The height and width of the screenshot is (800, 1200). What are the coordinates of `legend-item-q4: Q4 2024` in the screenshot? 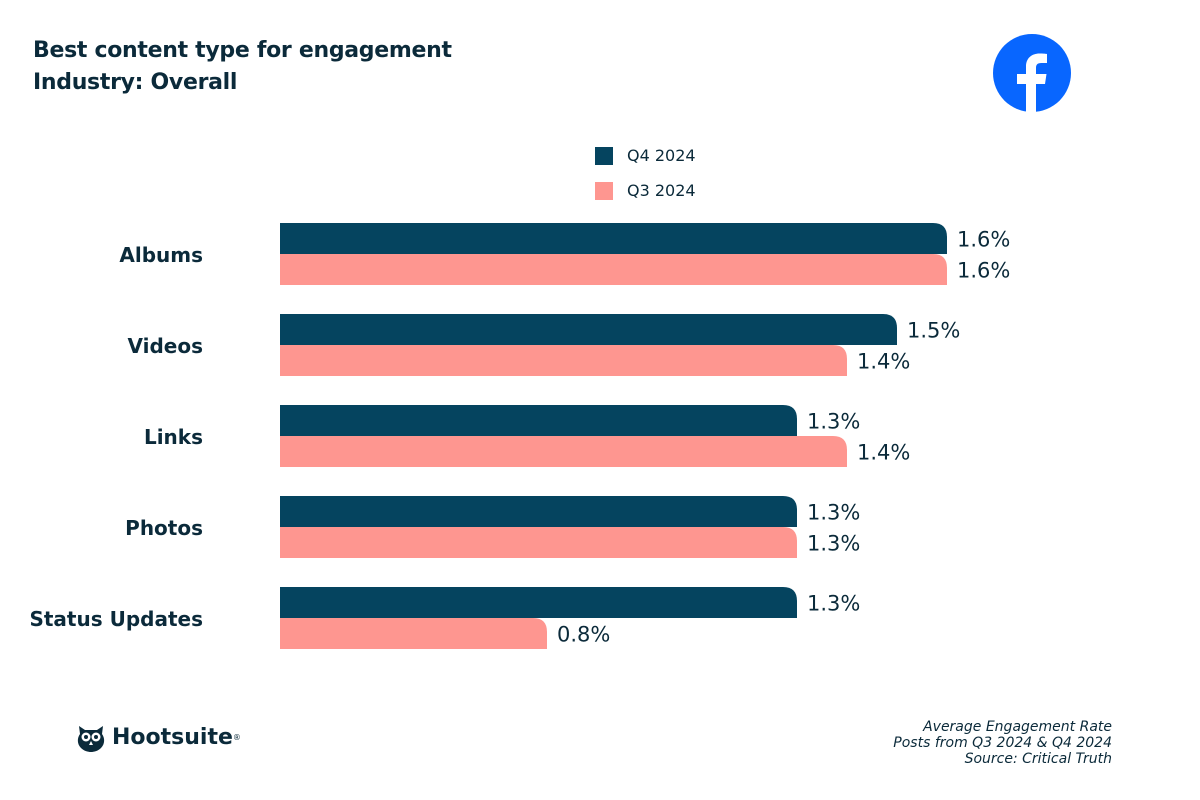 It's located at (645, 155).